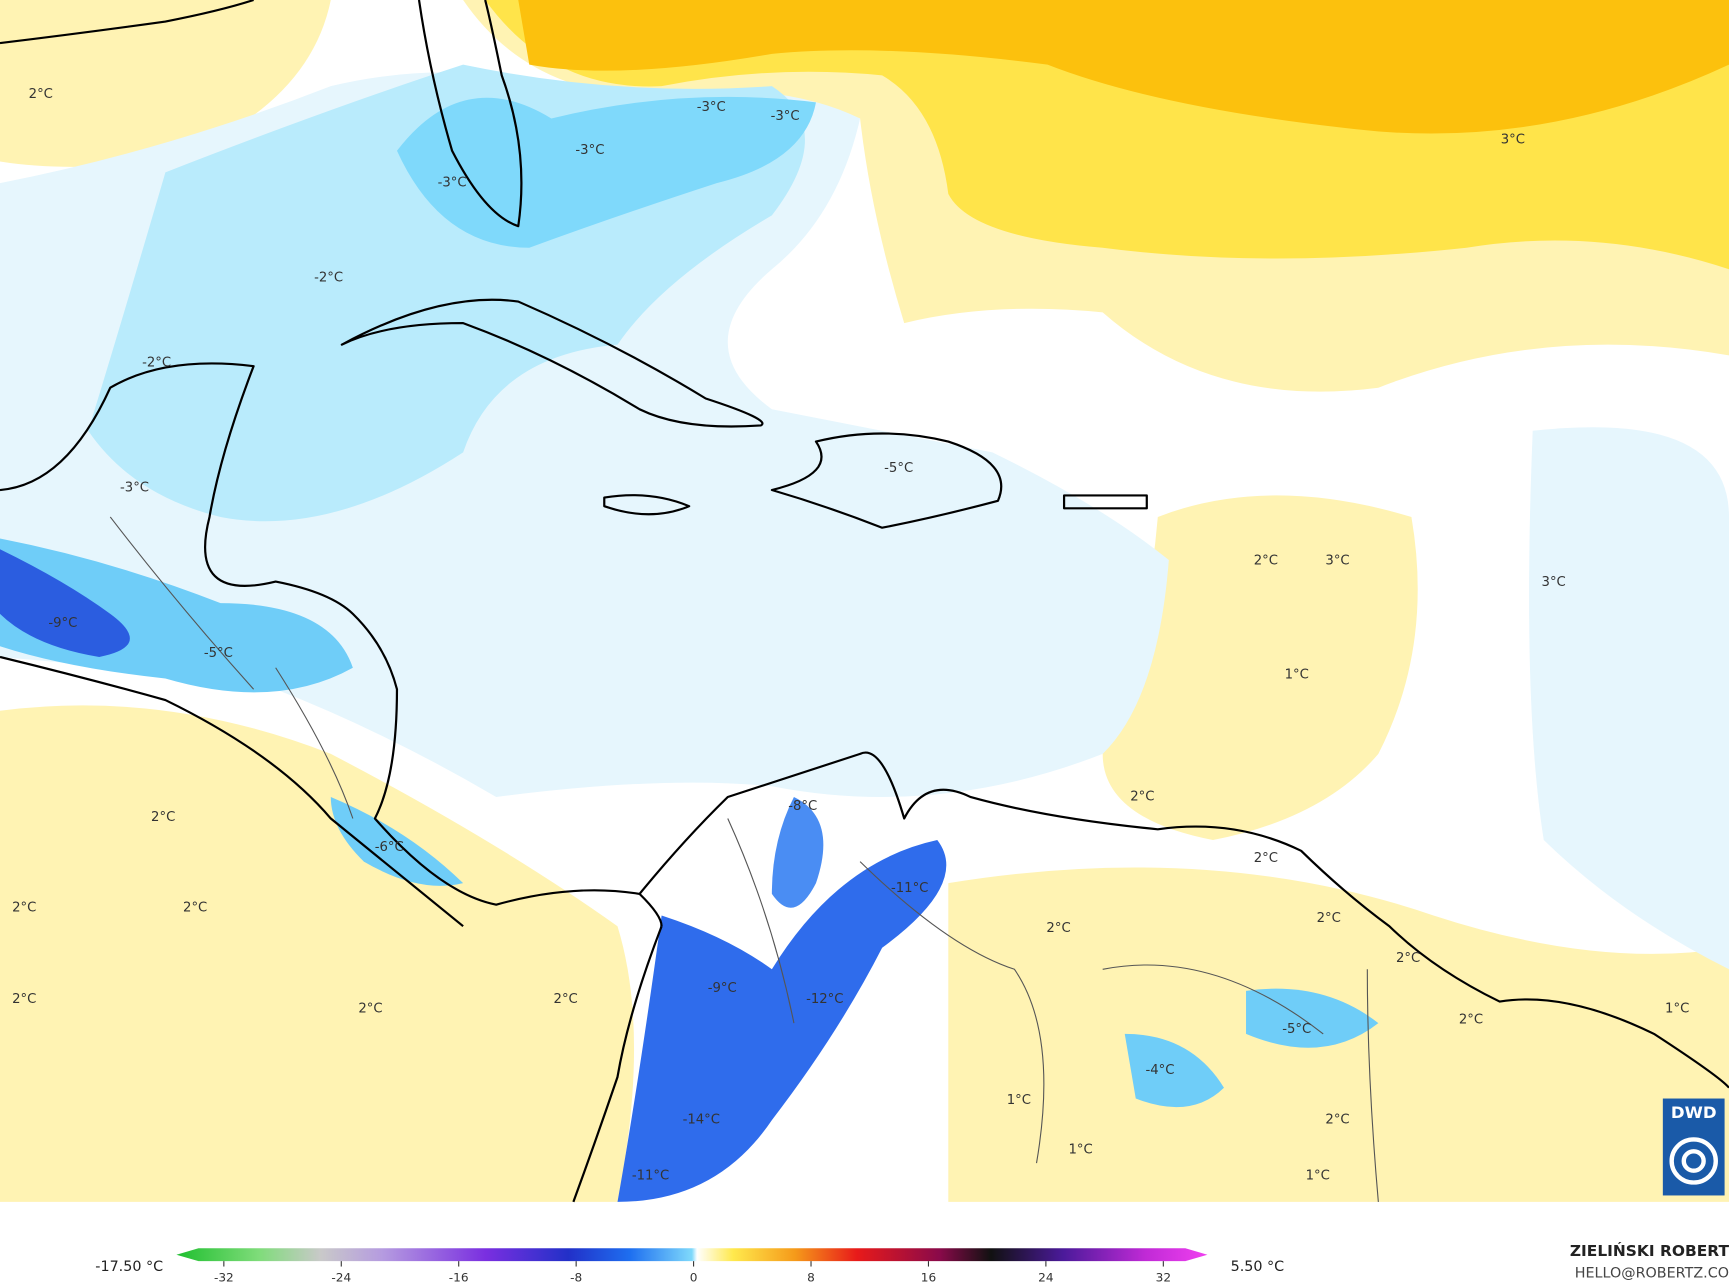 This screenshot has height=1287, width=1729. I want to click on temperature-label: -14°C, so click(701, 1120).